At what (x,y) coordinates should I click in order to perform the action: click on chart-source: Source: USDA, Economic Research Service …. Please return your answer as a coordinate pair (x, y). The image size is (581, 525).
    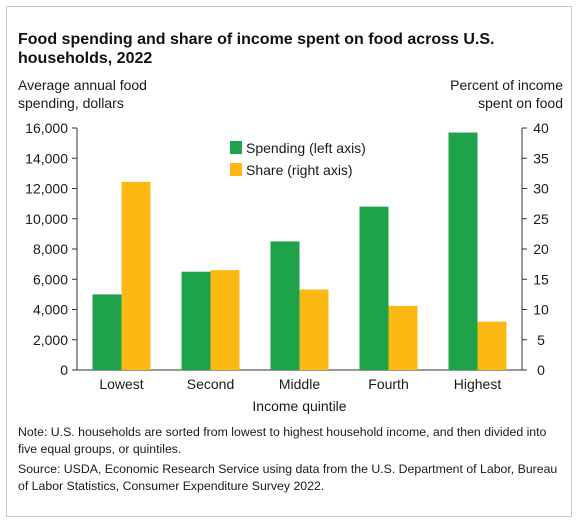
    Looking at the image, I should click on (288, 477).